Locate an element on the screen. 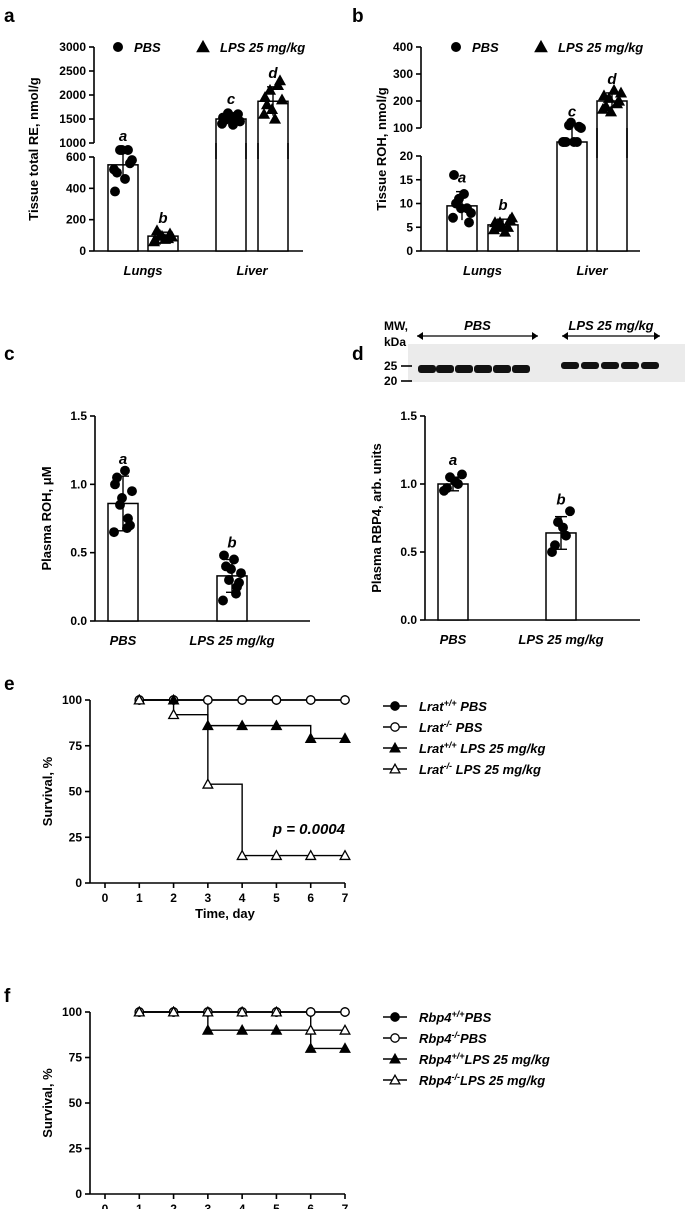  y-tick-label: 20 is located at coordinates (407, 156).